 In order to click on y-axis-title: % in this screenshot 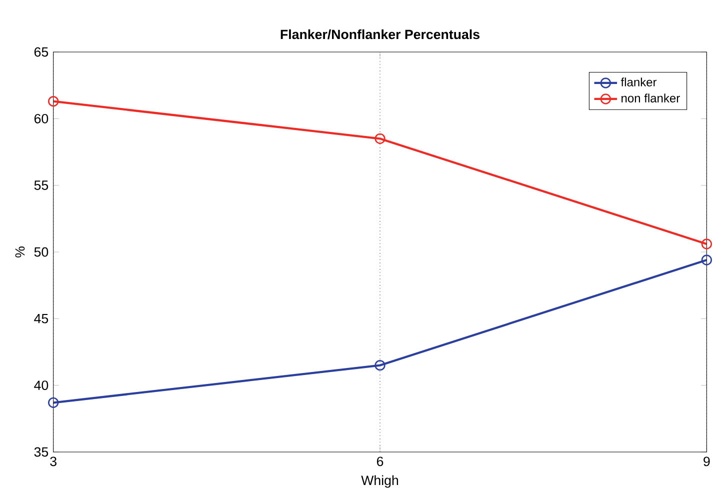, I will do `click(20, 252)`.